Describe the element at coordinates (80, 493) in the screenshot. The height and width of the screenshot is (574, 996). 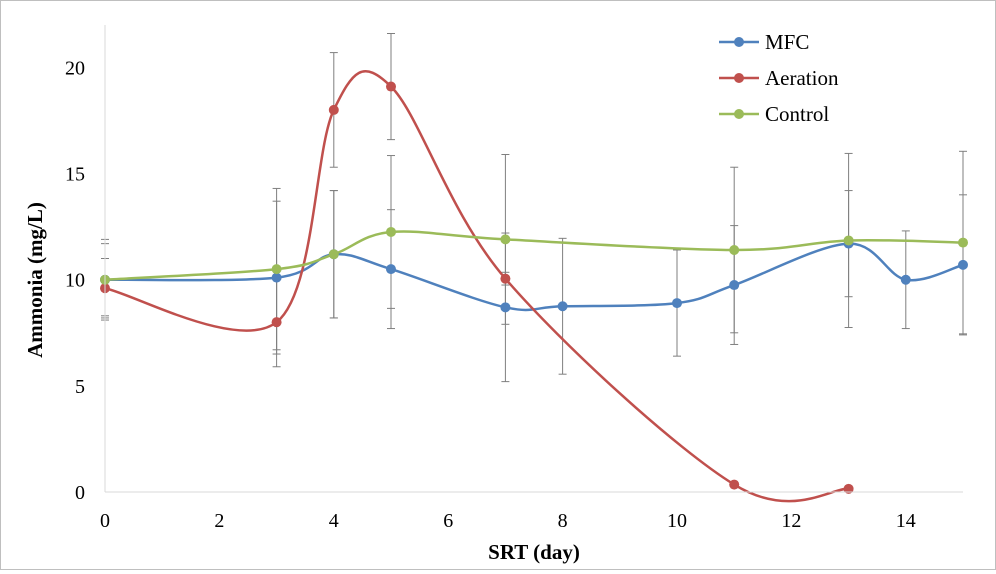
I see `y-tick-label: 0` at that location.